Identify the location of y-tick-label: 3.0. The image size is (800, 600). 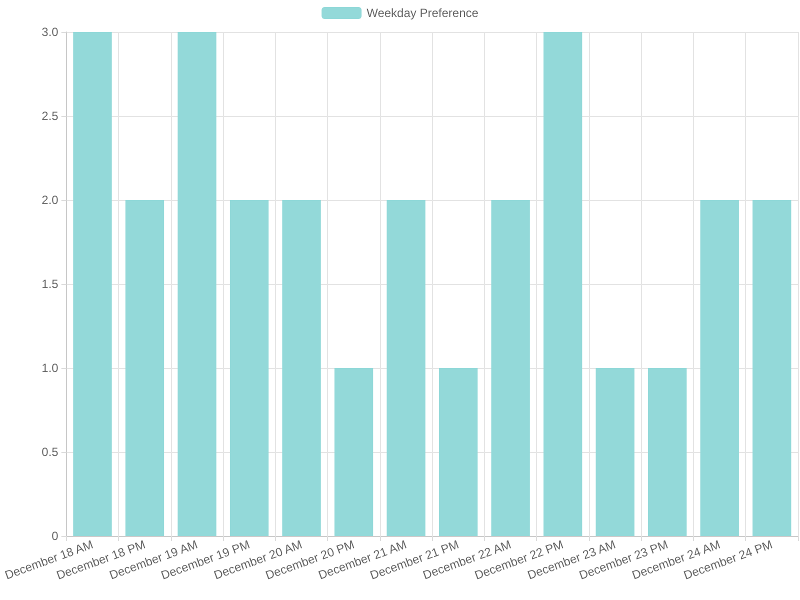
(50, 32).